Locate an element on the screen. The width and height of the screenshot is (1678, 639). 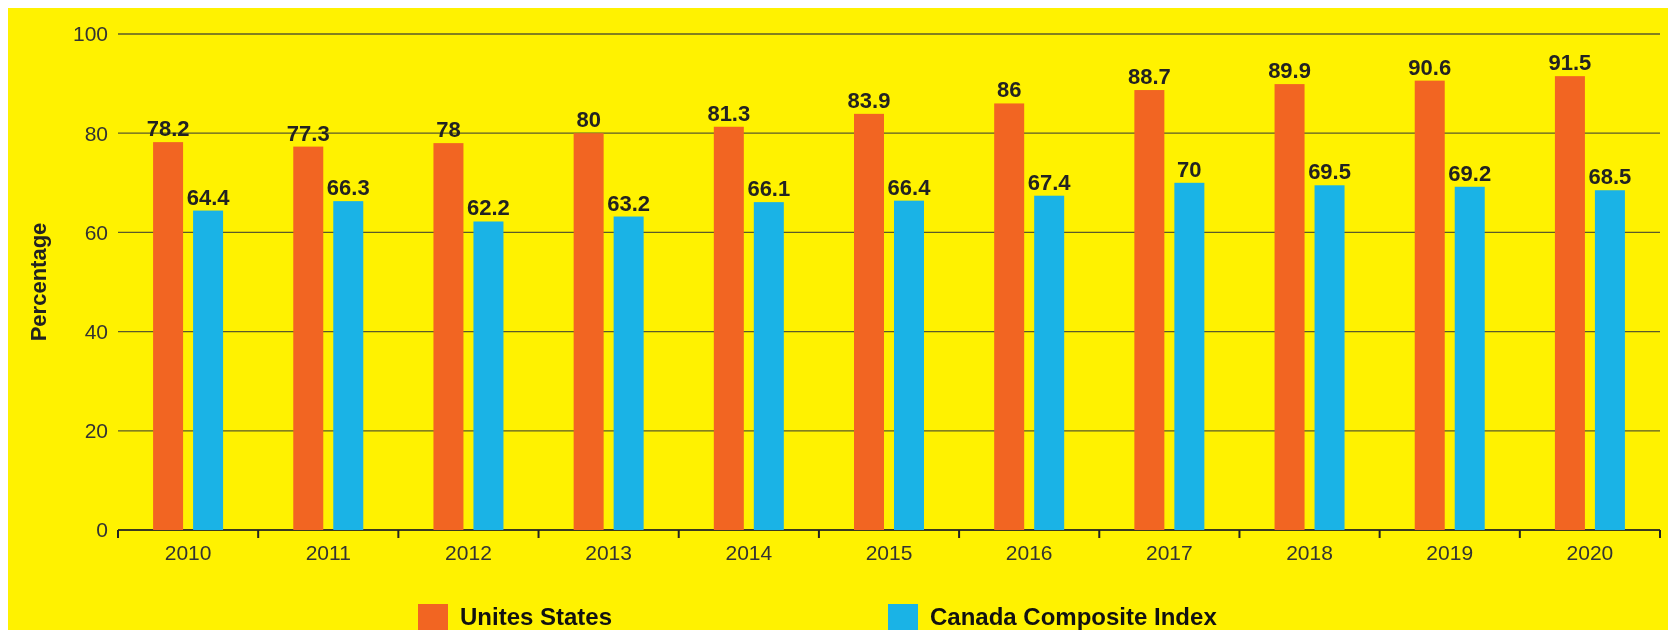
x-tick-label: 2011 is located at coordinates (328, 552).